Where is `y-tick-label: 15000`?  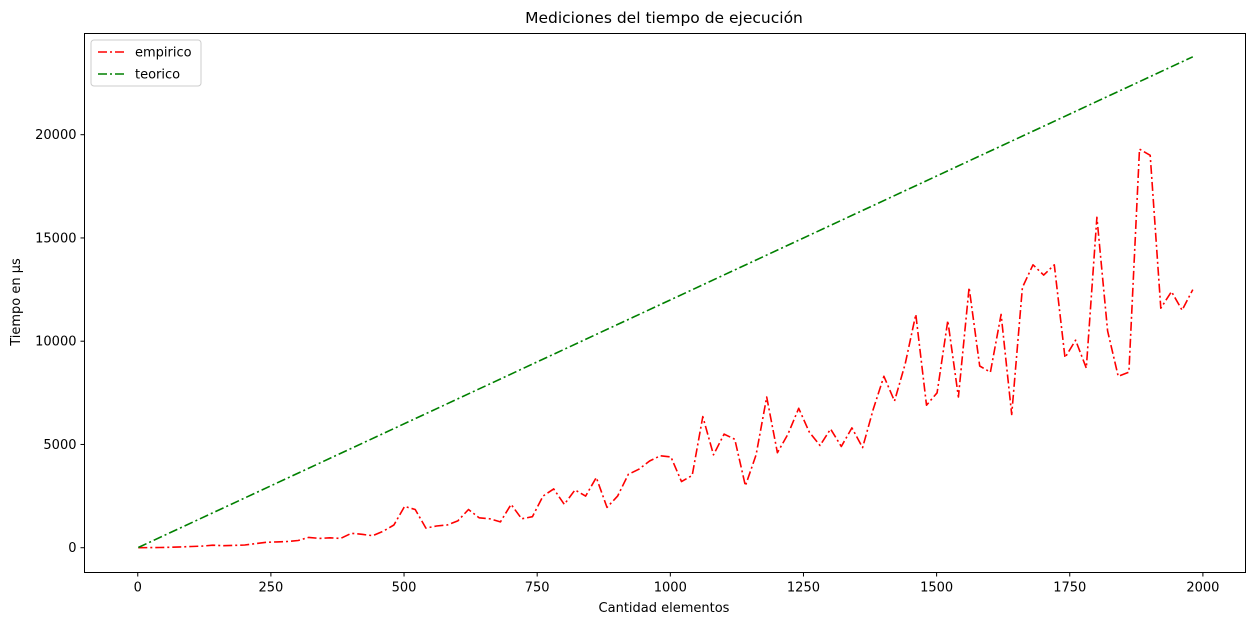
y-tick-label: 15000 is located at coordinates (55, 238).